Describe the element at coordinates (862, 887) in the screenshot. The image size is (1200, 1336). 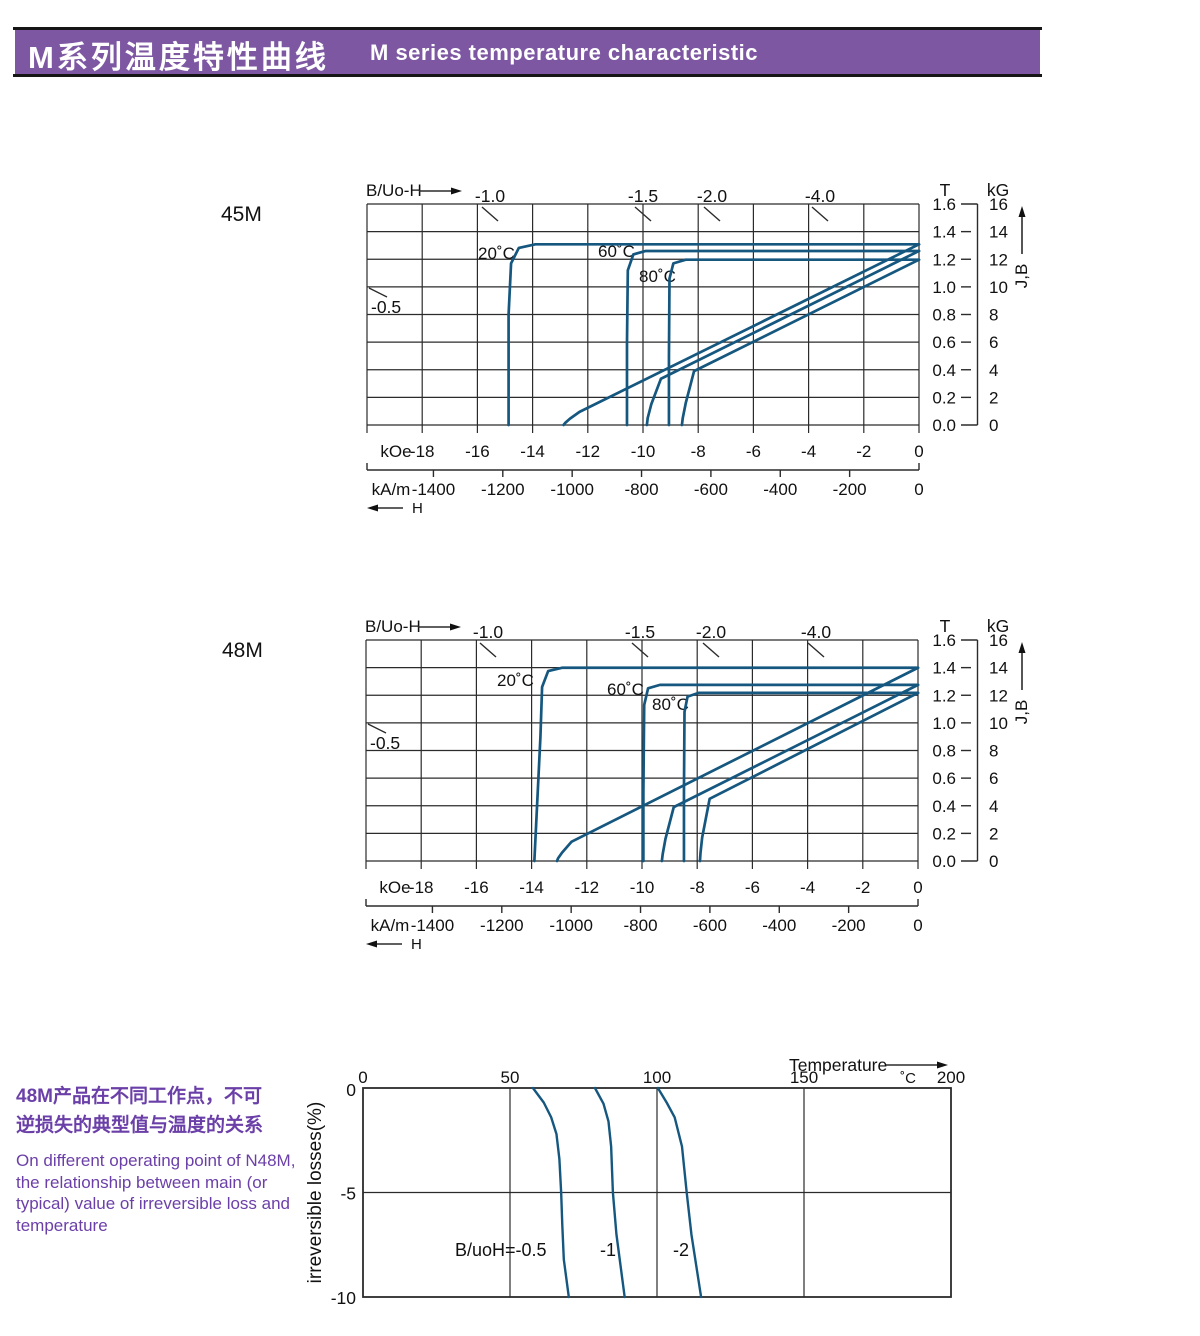
I see `koe-tick-label: -2` at that location.